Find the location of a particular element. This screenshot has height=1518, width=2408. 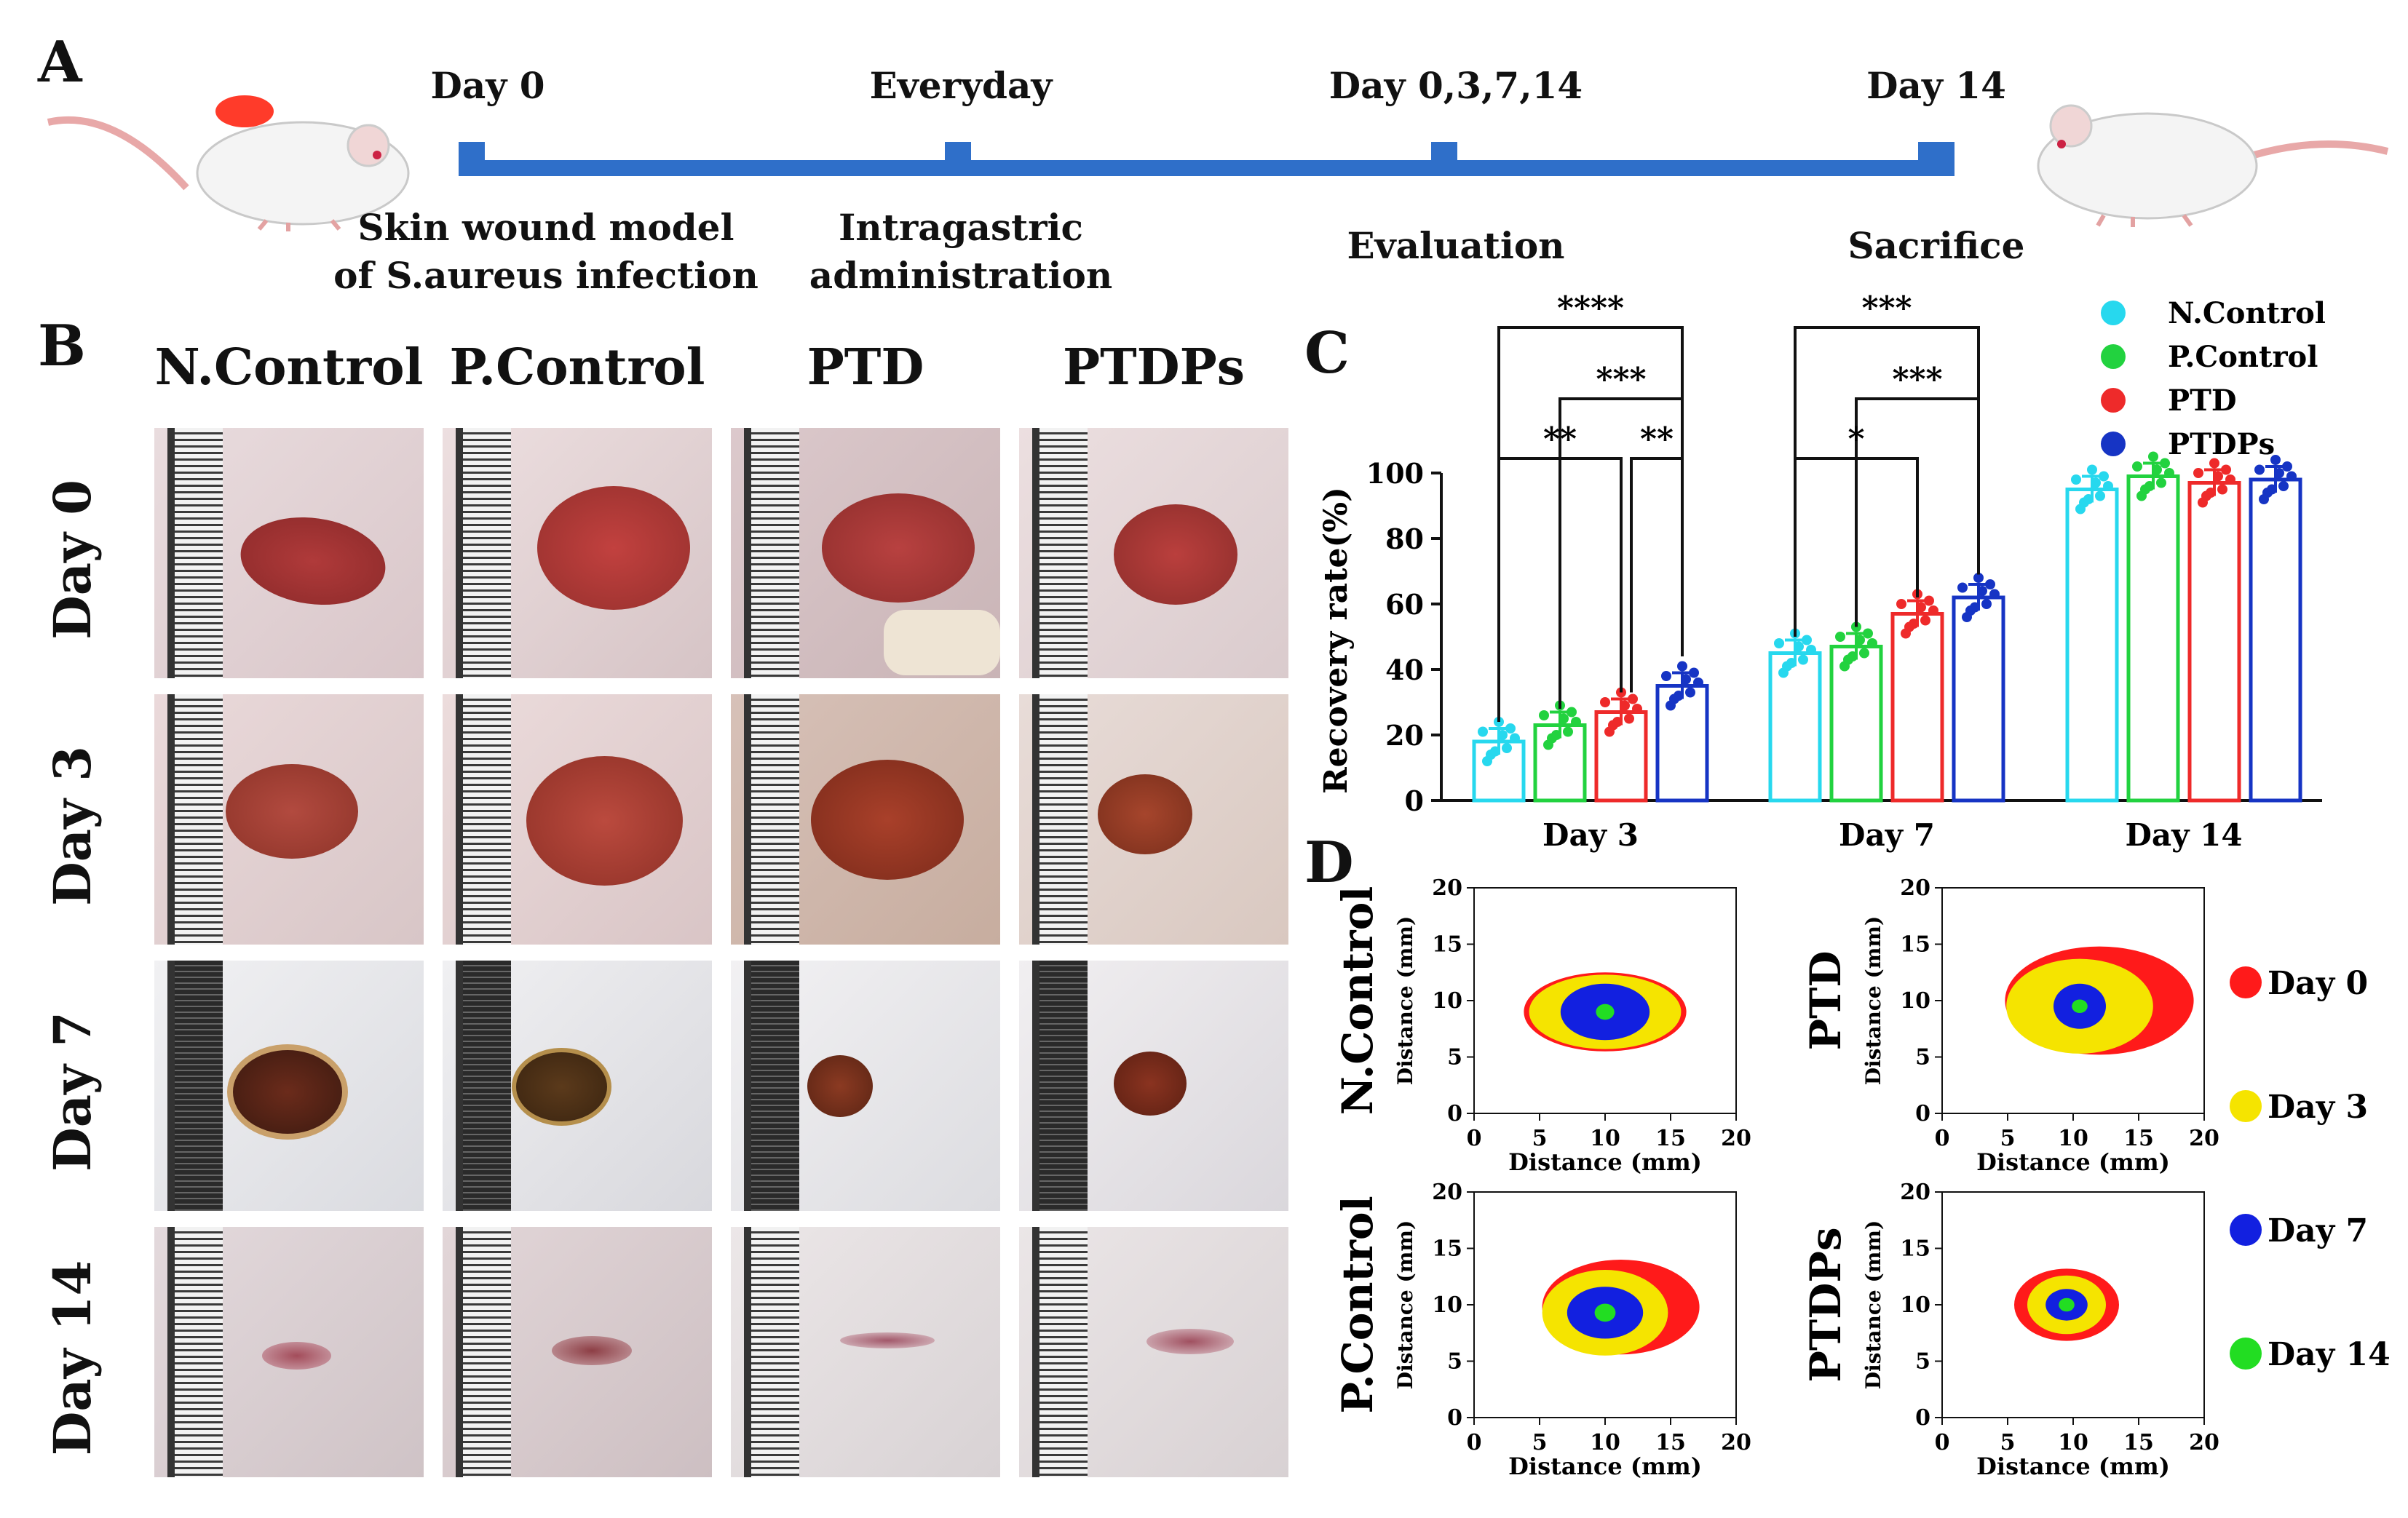

legend-label: Day 3 is located at coordinates (2318, 1107).